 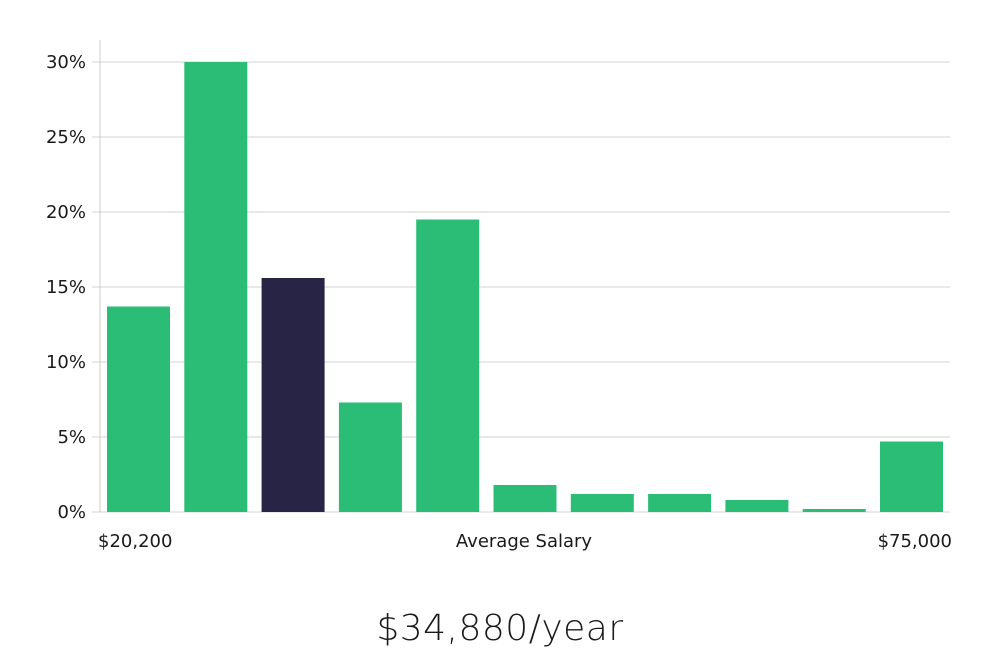 What do you see at coordinates (500, 628) in the screenshot?
I see `average-salary-headline: $34,880/year` at bounding box center [500, 628].